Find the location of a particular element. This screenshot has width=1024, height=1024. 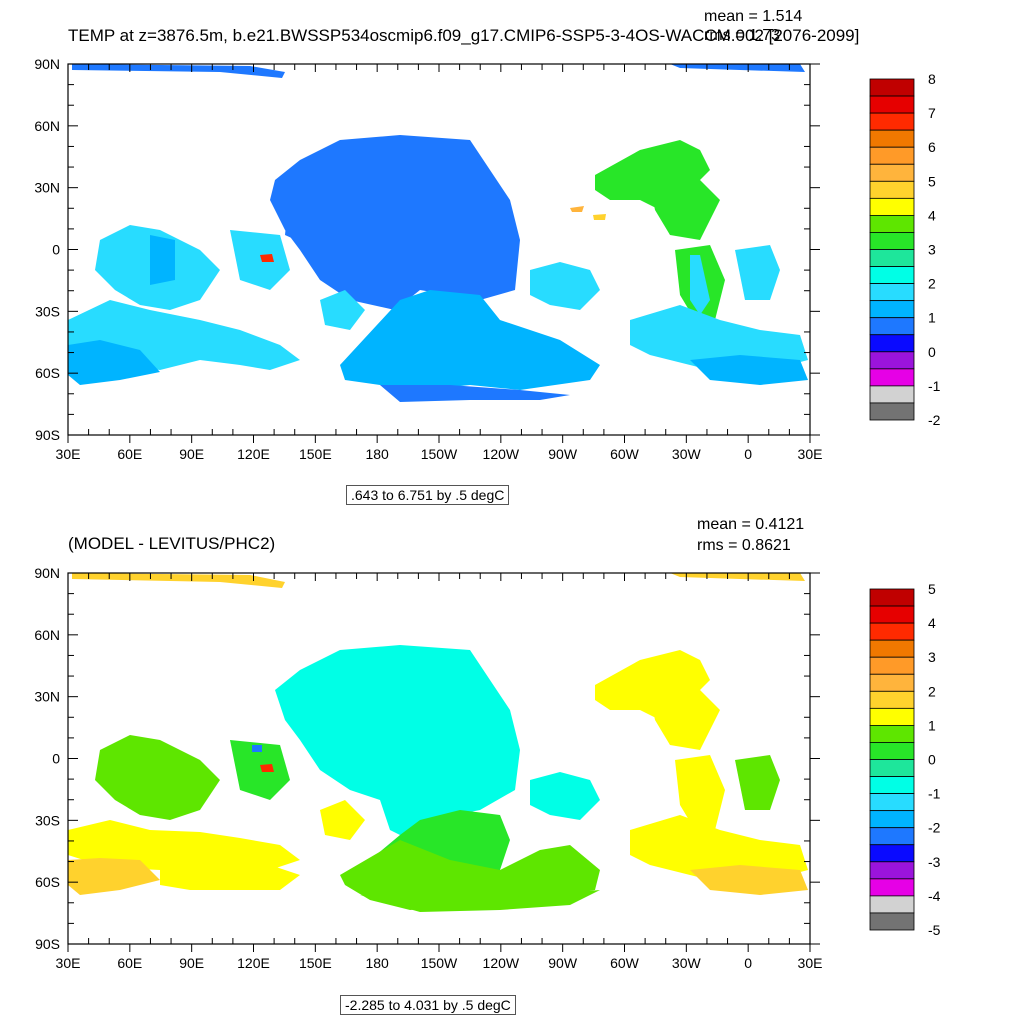

panel1-rms: rms = 1.73 is located at coordinates (742, 35).